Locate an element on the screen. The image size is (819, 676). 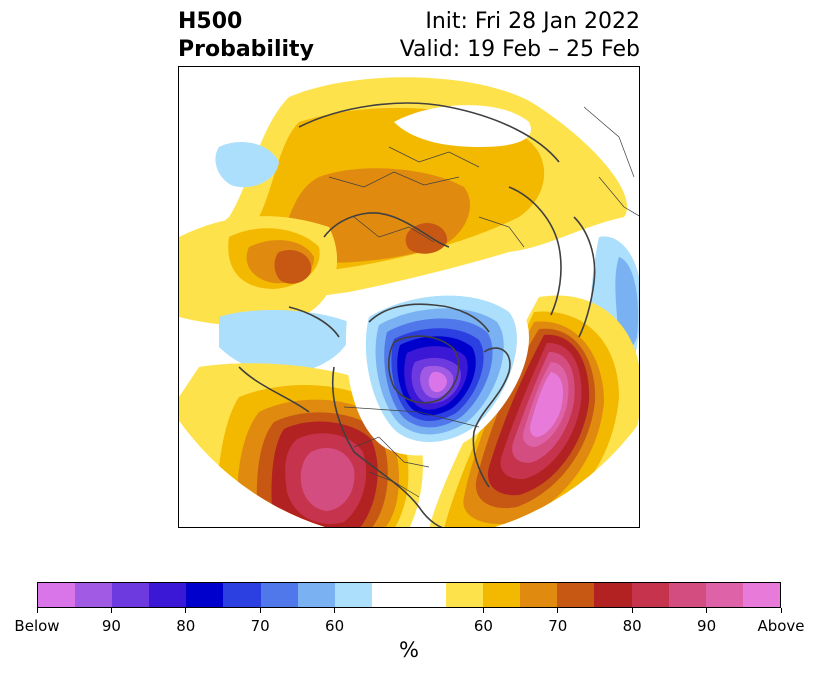
above-atl-core is located at coordinates (547, 404).